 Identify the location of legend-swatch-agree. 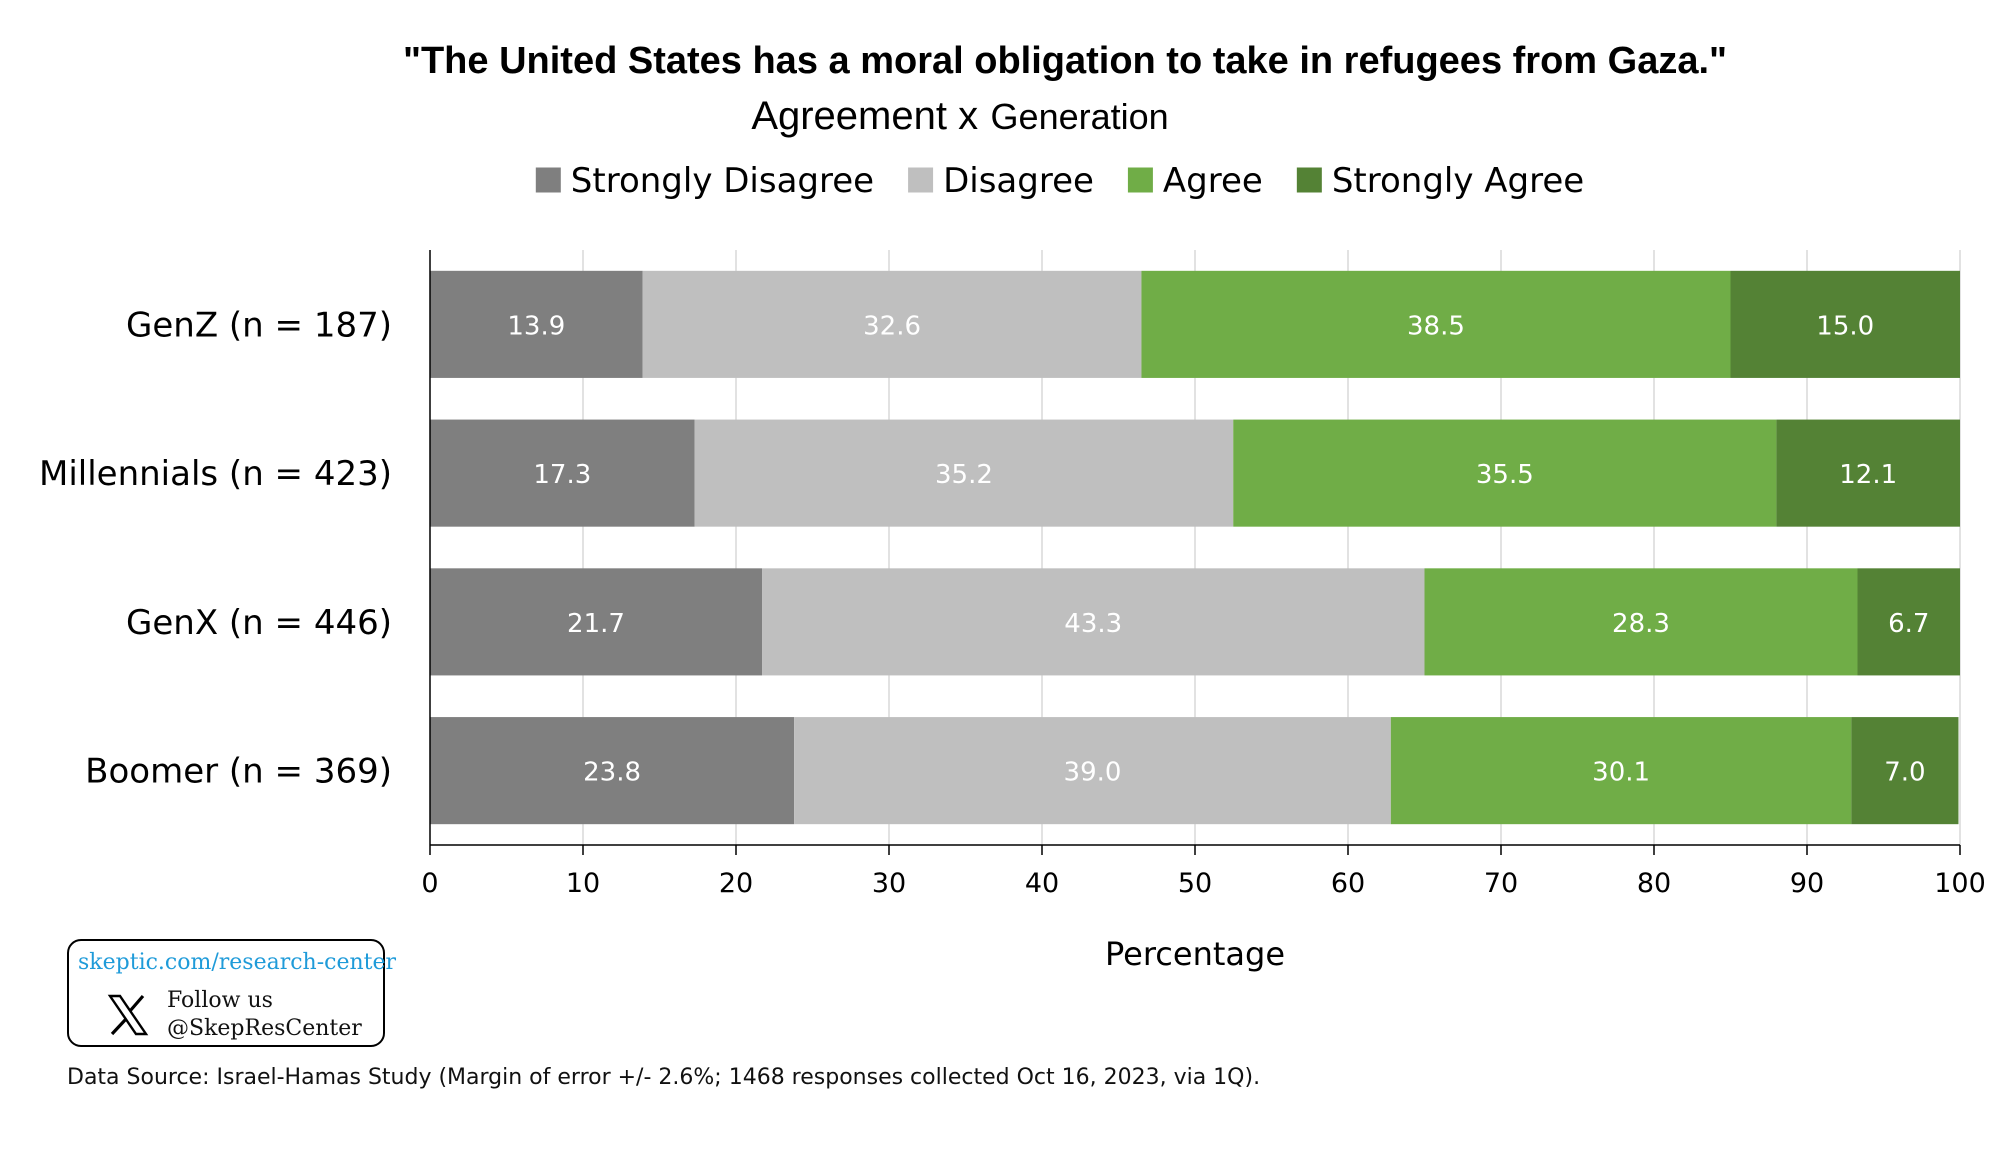
(1140, 180).